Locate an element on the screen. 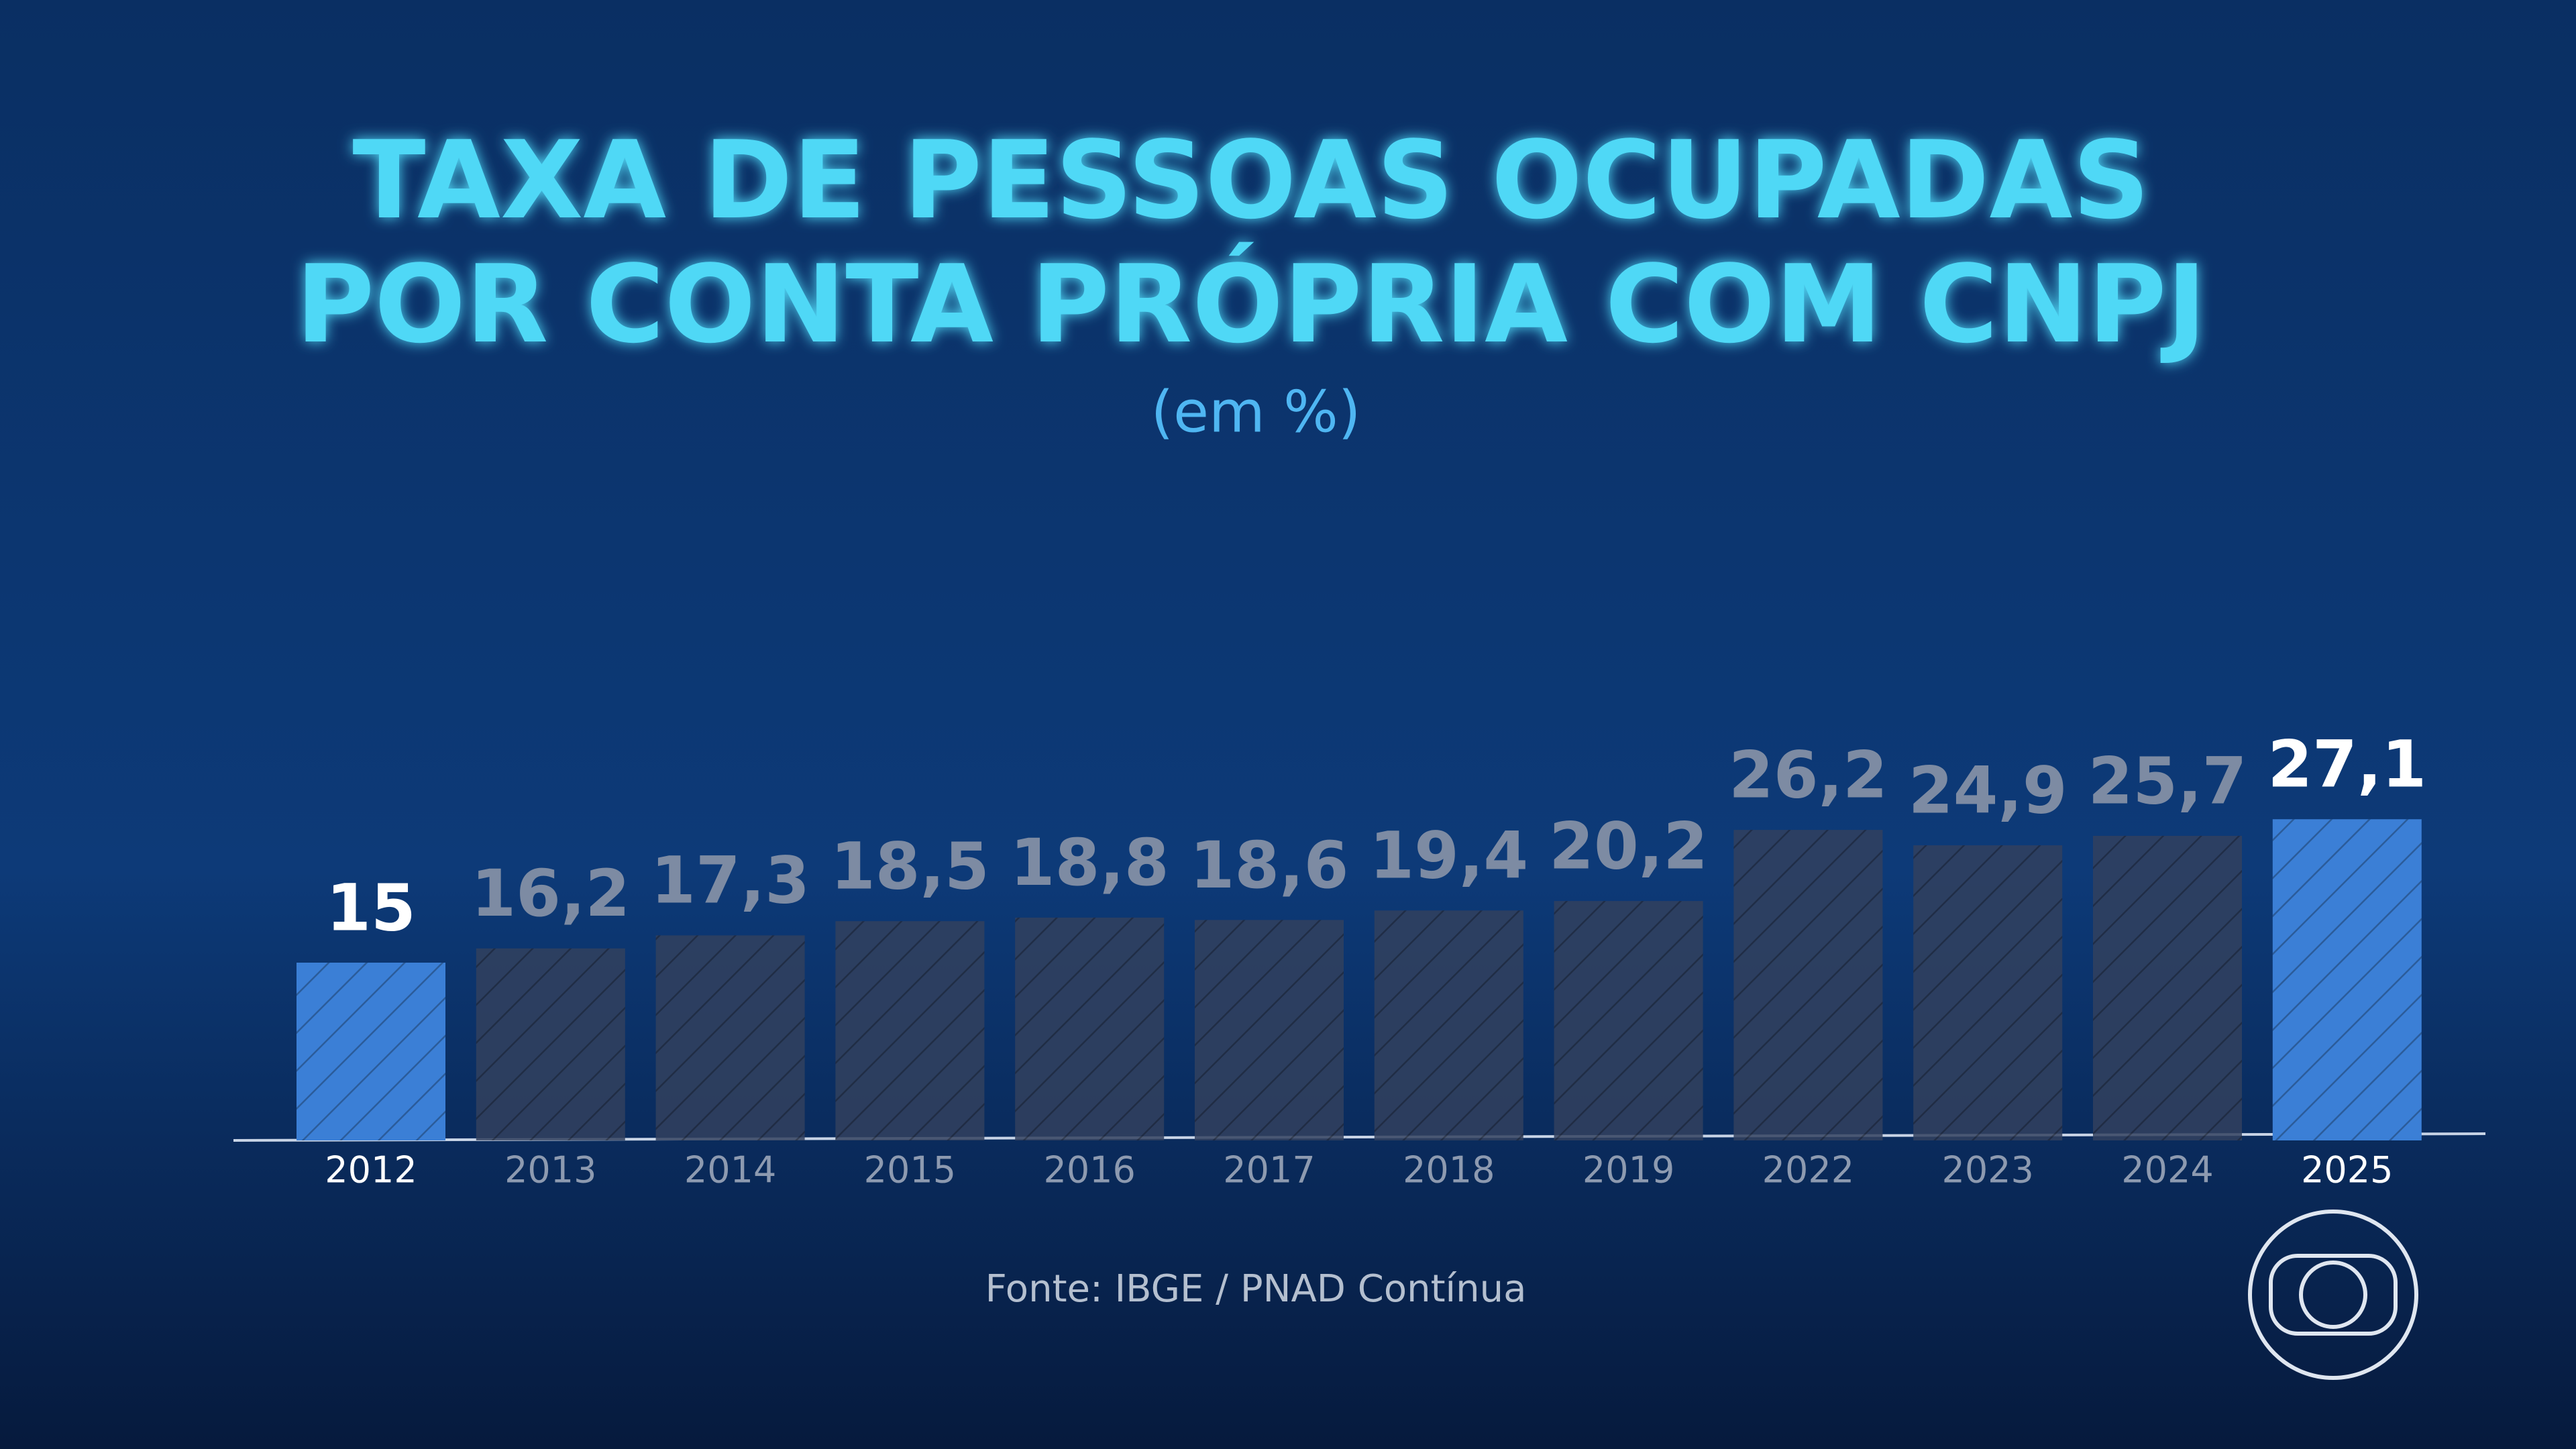  value-label: 15 is located at coordinates (371, 907).